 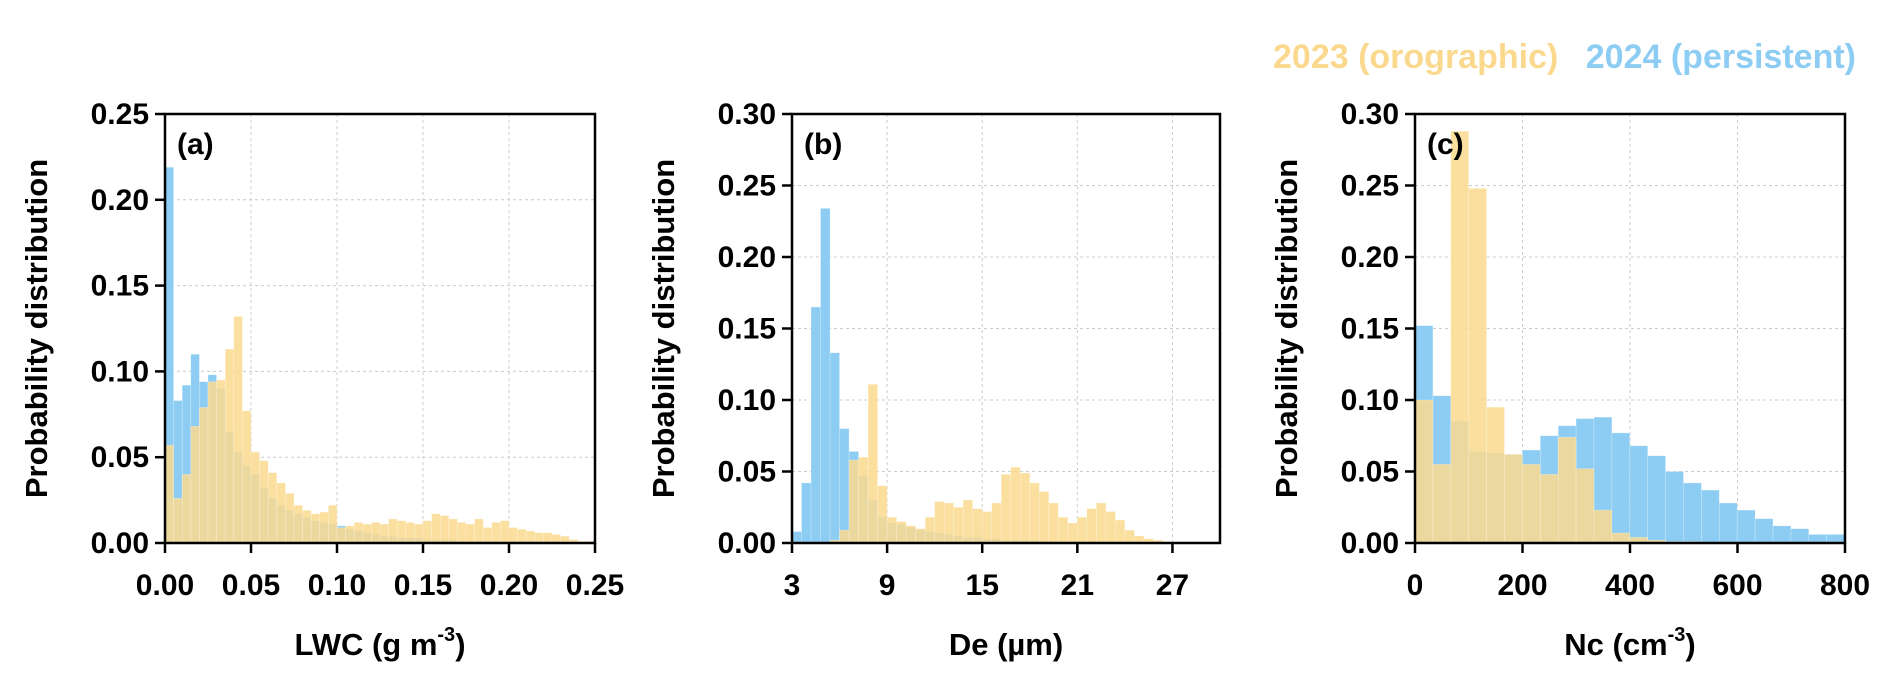 What do you see at coordinates (1445, 144) in the screenshot?
I see `panel-label: (c)` at bounding box center [1445, 144].